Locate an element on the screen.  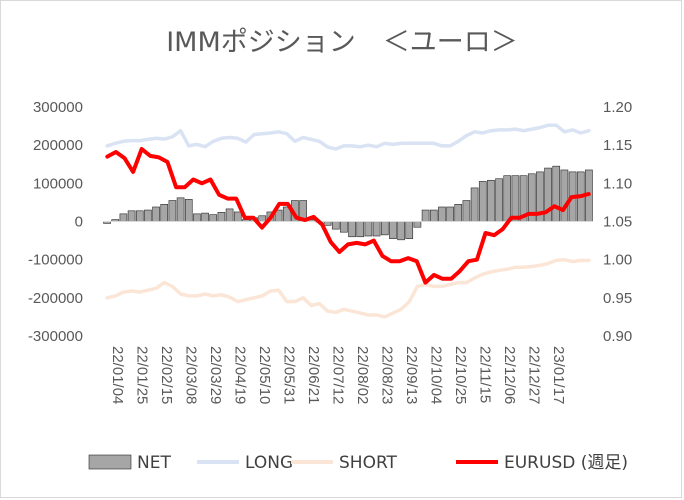
left-tick-label: 0 is located at coordinates (79, 222).